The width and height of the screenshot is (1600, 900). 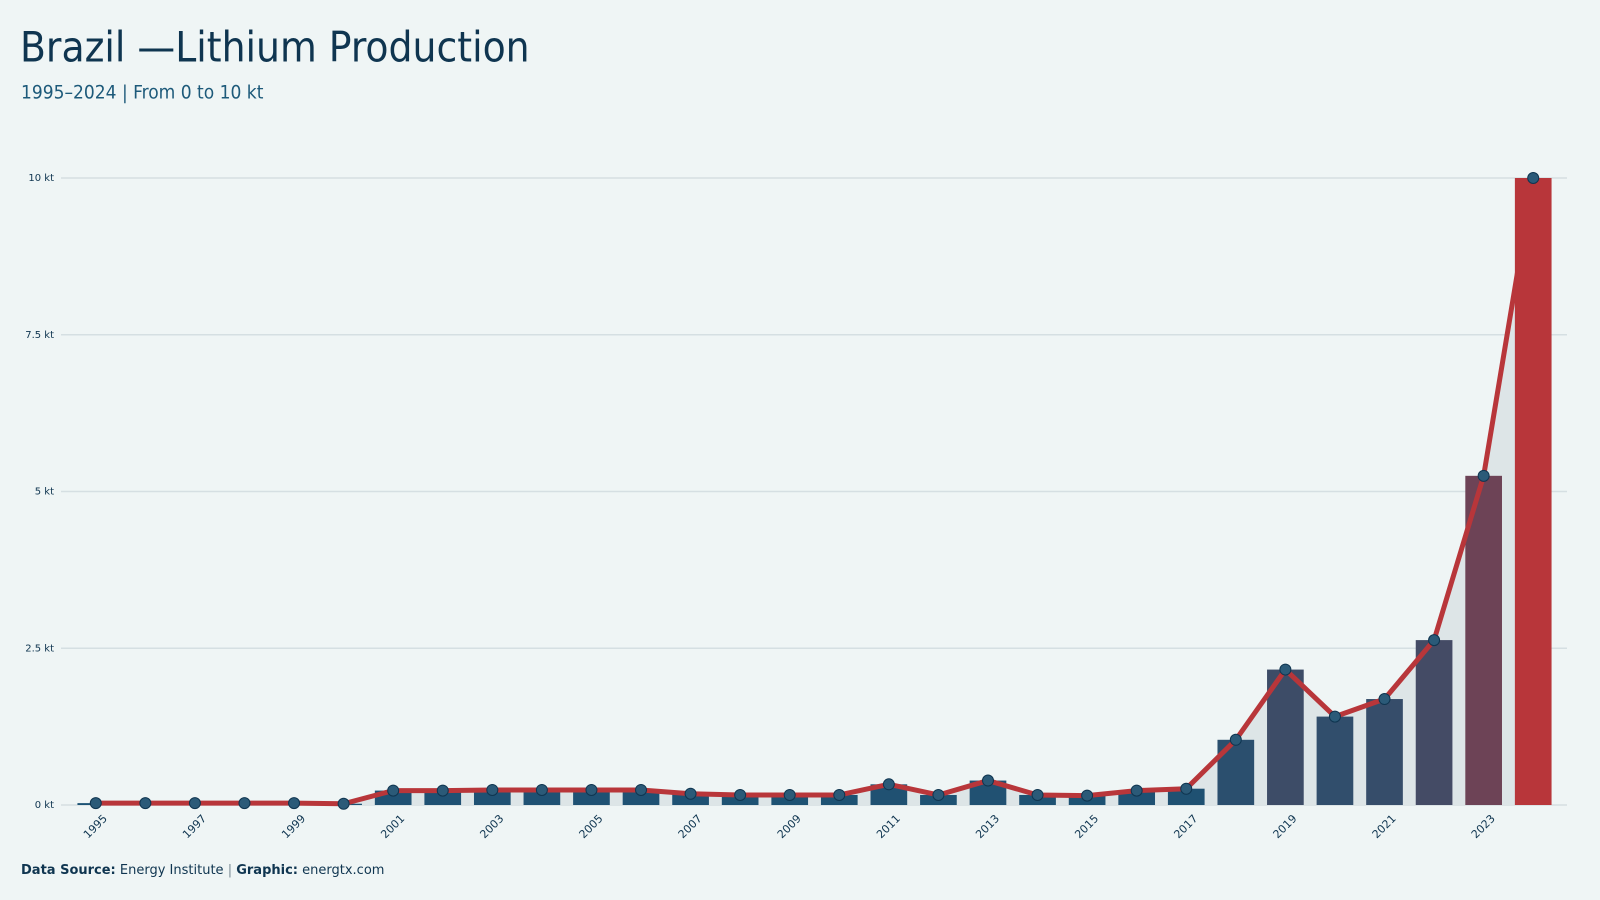 What do you see at coordinates (142, 93) in the screenshot?
I see `chart-subtitle: 1995–2024 | From 0 to 10 kt` at bounding box center [142, 93].